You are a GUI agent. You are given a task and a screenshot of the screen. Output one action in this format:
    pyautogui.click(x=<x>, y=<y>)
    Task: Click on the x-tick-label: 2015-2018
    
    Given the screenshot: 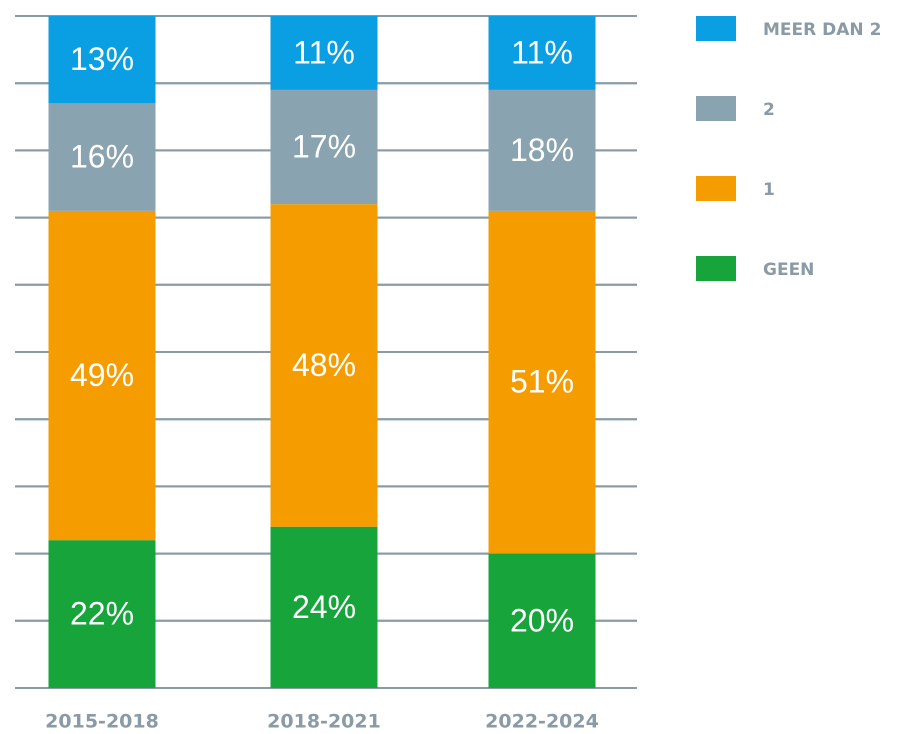 What is the action you would take?
    pyautogui.click(x=102, y=722)
    